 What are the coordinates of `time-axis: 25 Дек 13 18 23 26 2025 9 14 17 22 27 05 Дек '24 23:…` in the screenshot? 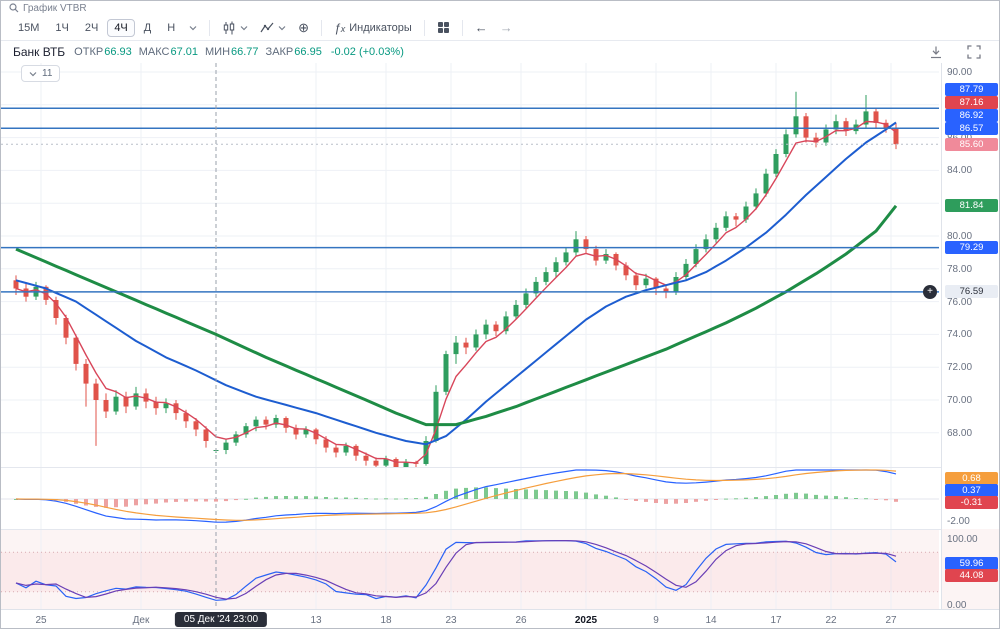 It's located at (500, 618).